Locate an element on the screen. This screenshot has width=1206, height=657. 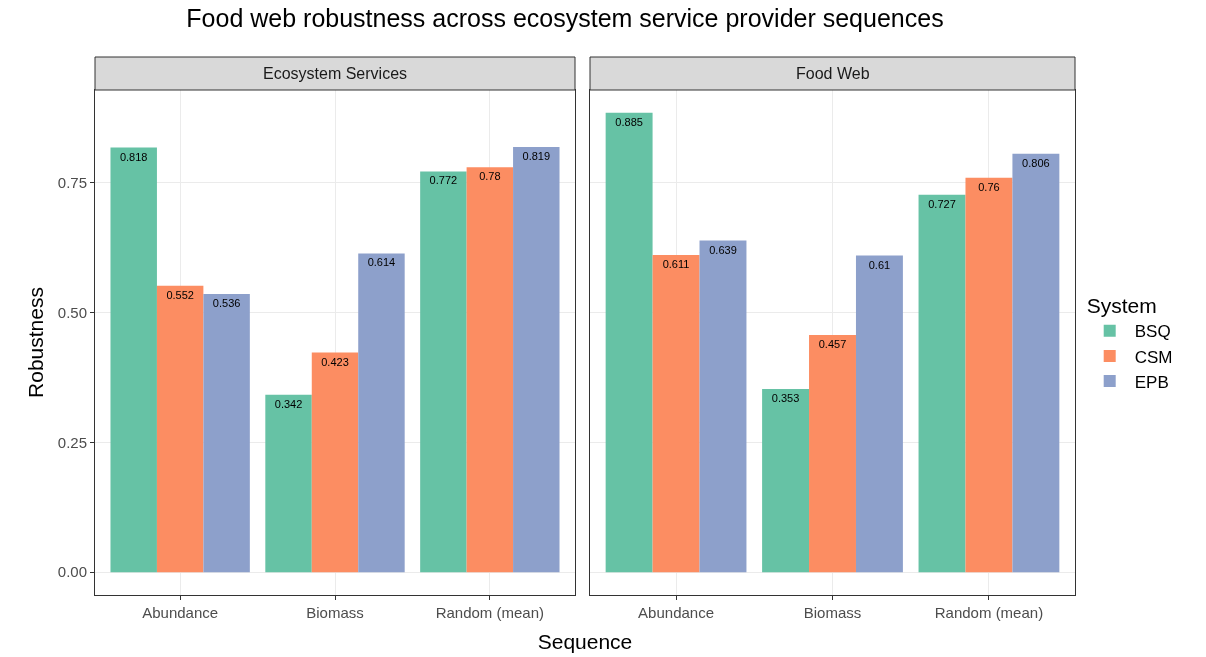
data-label: 0.806 is located at coordinates (1036, 162).